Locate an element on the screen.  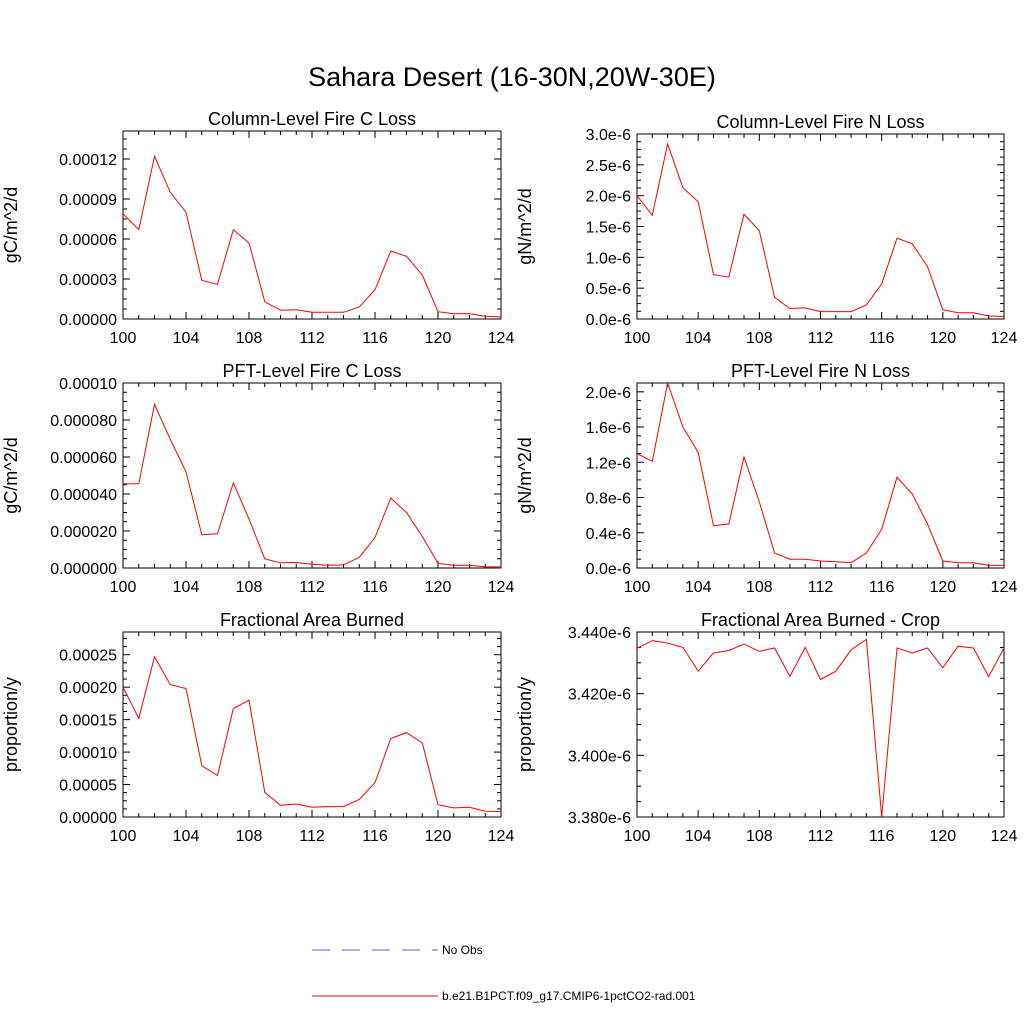
panel-title: Column-Level Fire C Loss is located at coordinates (312, 119).